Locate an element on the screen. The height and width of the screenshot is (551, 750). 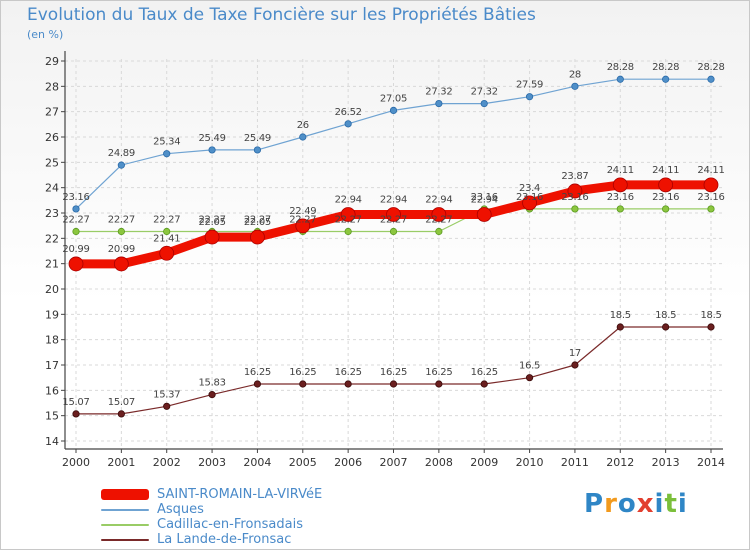
x-tick-label: 2003 is located at coordinates (212, 462).